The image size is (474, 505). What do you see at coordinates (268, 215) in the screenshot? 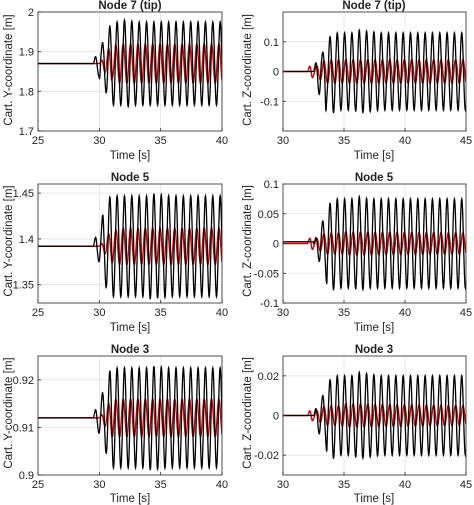
I see `y-tick-label: 0.05` at bounding box center [268, 215].